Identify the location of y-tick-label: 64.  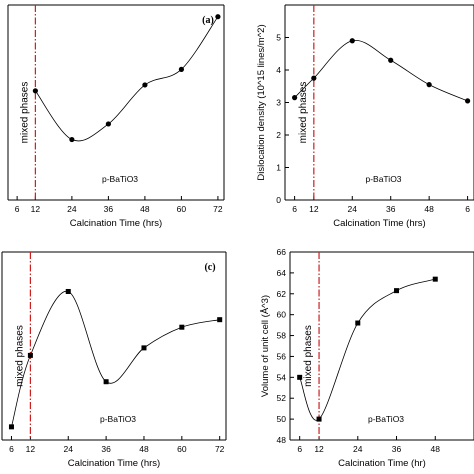
(282, 273).